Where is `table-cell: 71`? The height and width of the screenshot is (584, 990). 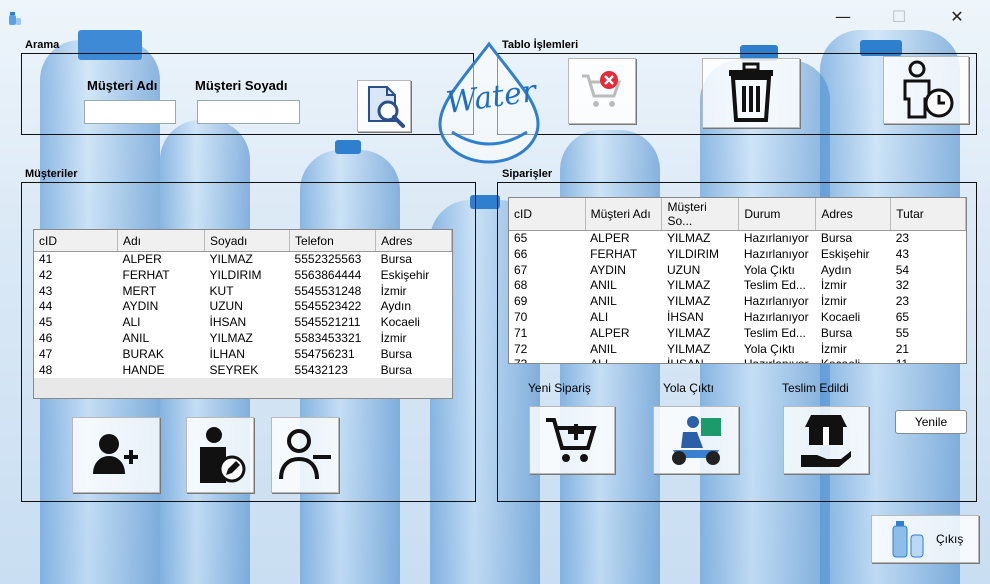 table-cell: 71 is located at coordinates (521, 332).